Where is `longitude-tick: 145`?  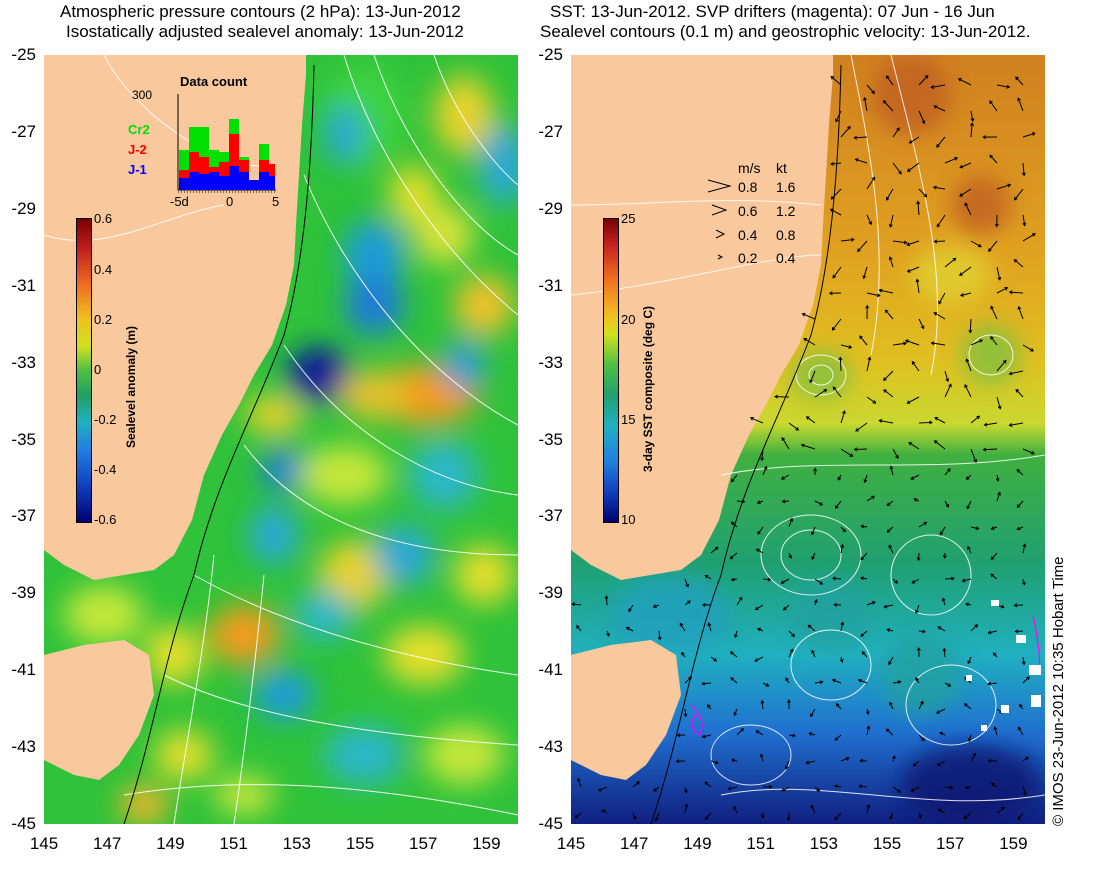 longitude-tick: 145 is located at coordinates (44, 843).